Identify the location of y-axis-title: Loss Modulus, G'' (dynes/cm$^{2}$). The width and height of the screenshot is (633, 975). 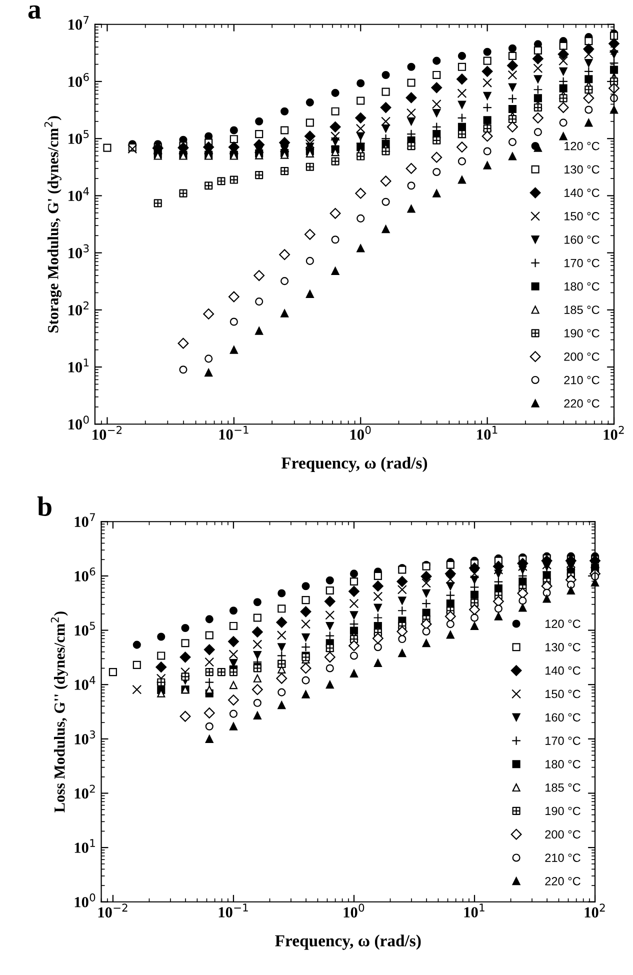
(59, 712).